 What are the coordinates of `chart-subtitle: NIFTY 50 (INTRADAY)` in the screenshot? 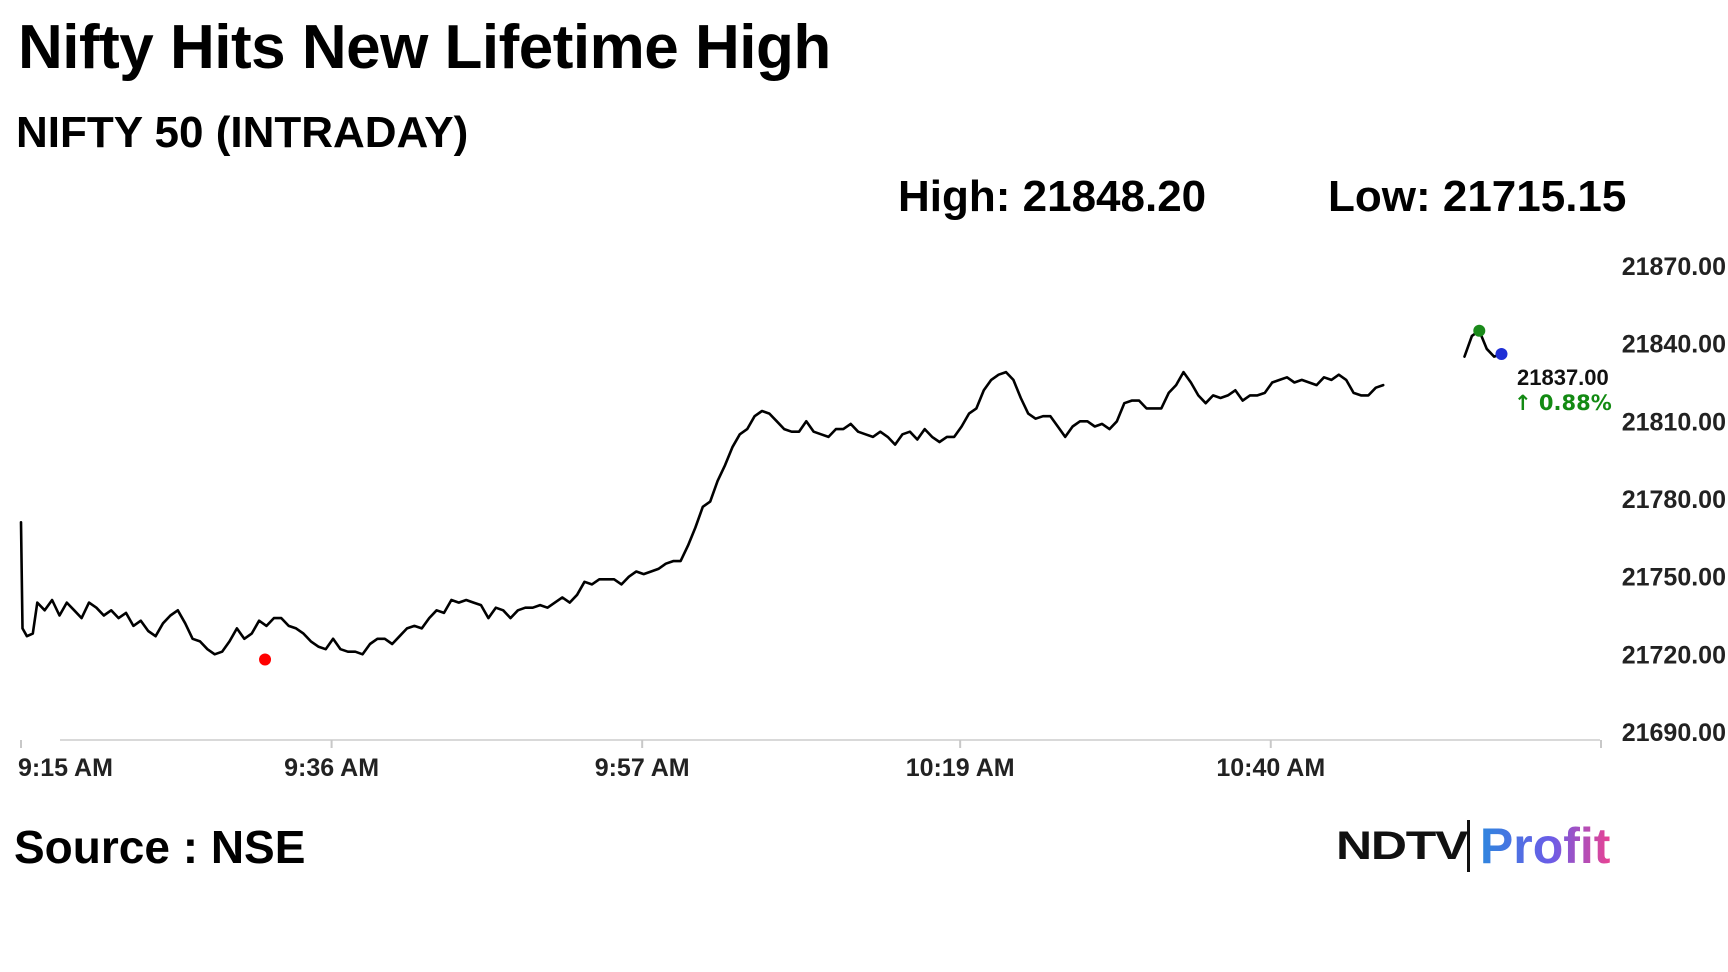 It's located at (242, 132).